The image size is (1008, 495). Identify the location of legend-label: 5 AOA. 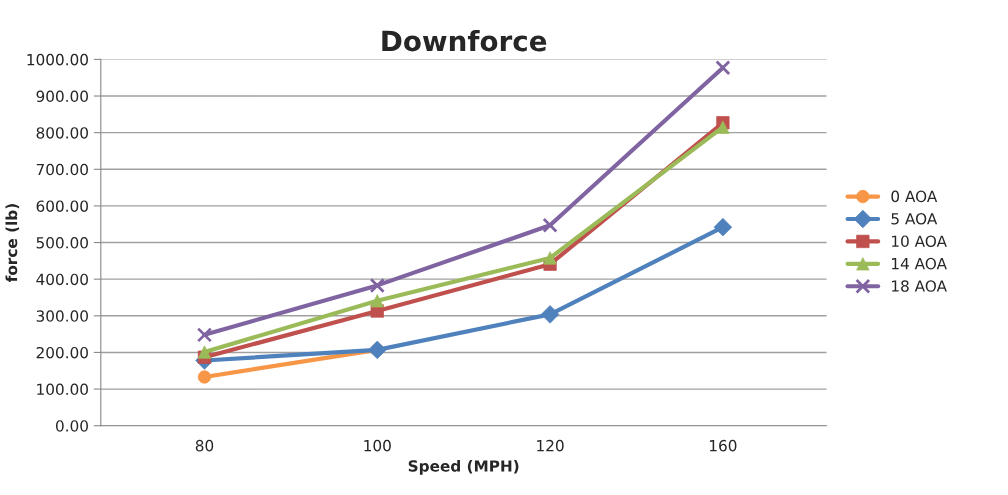
(914, 219).